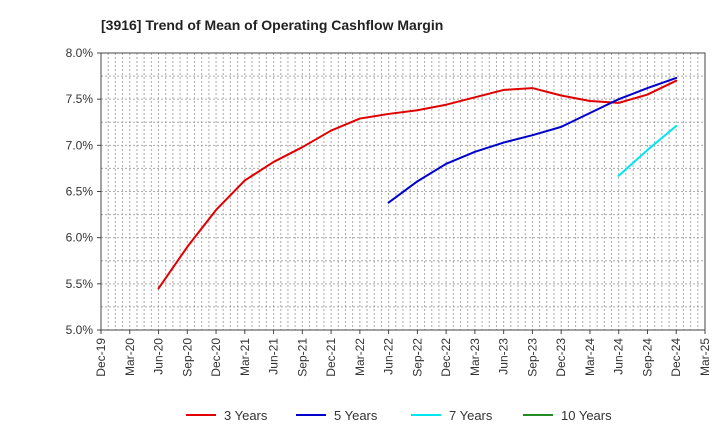 The width and height of the screenshot is (720, 440). Describe the element at coordinates (647, 357) in the screenshot. I see `x-tick-label: Sep-24` at that location.